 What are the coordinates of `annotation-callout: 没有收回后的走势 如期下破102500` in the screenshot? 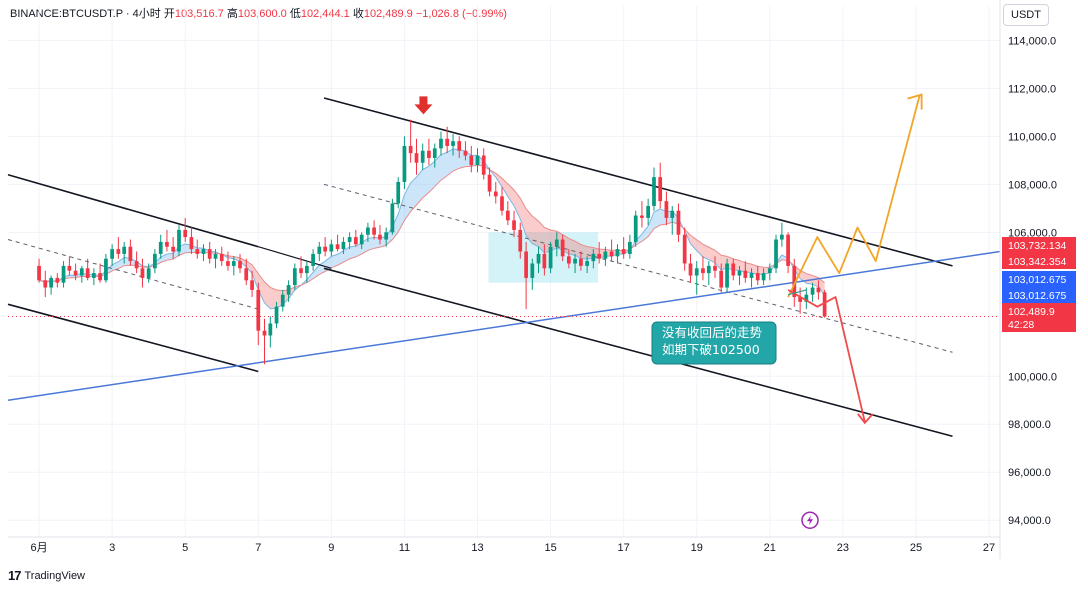 It's located at (714, 343).